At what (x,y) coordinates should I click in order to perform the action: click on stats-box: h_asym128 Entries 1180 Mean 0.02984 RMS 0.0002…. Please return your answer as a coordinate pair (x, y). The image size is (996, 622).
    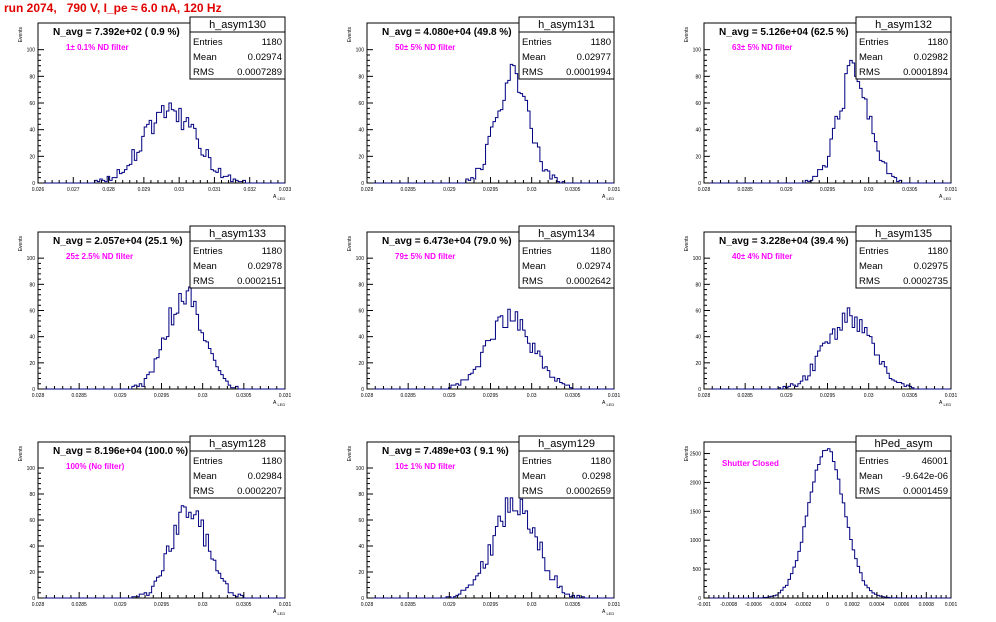
    Looking at the image, I should click on (237, 467).